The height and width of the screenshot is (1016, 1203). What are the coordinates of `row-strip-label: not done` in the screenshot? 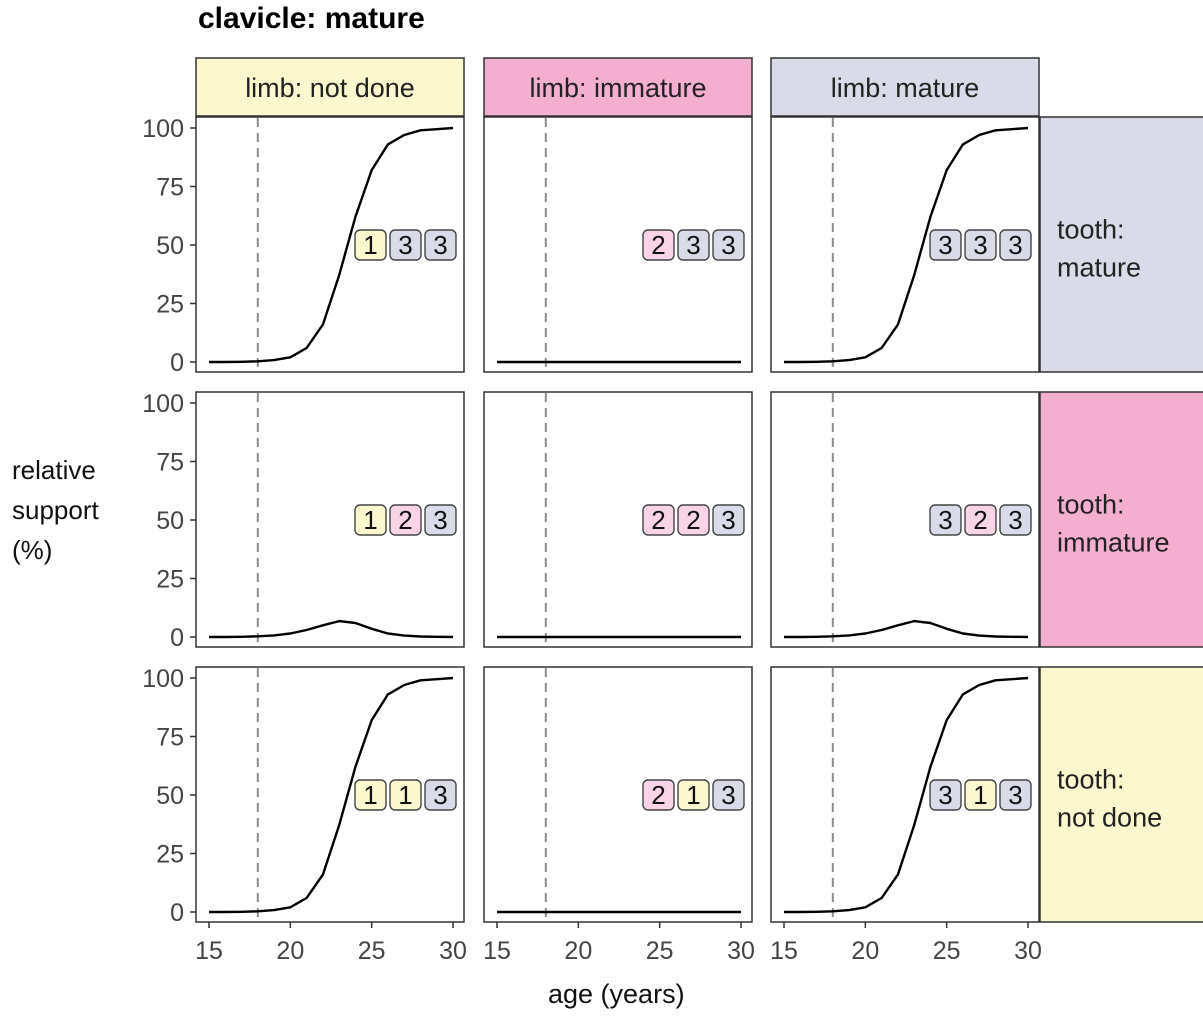 It's located at (1109, 818).